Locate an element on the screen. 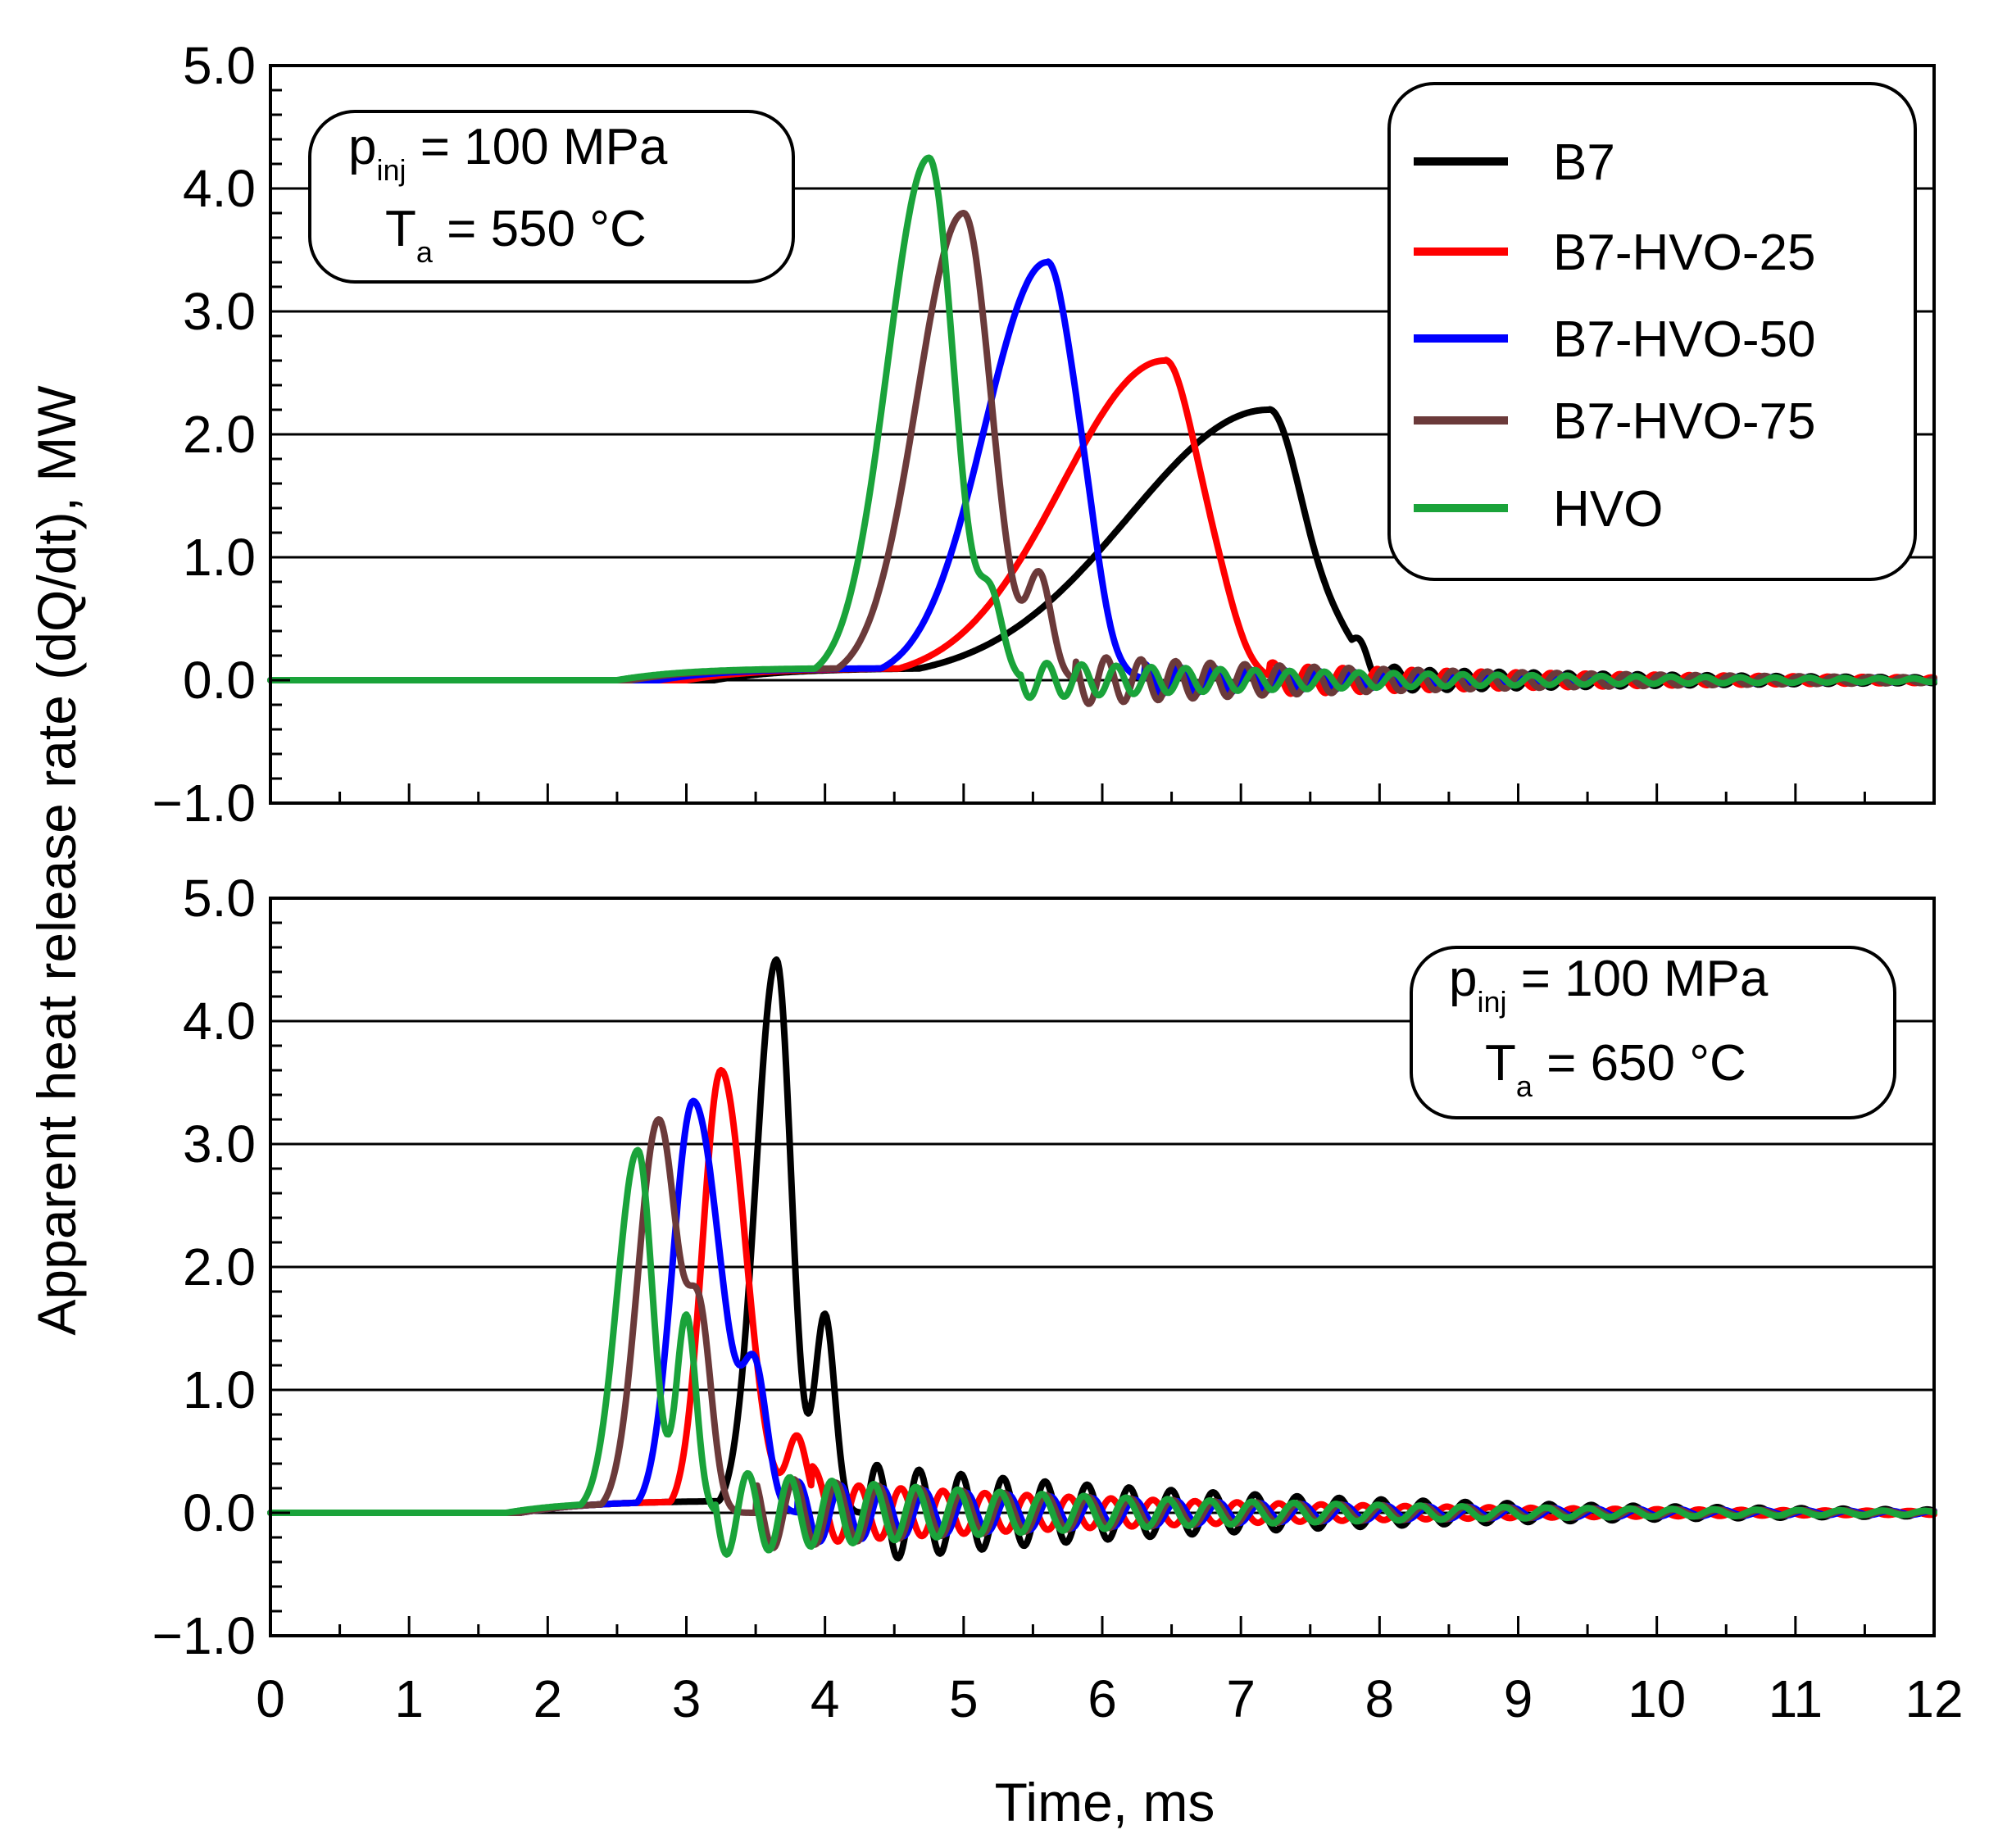 Image resolution: width=1989 pixels, height=1848 pixels. legend-label-b7-hvo-75: B7-HVO-75 is located at coordinates (1684, 422).